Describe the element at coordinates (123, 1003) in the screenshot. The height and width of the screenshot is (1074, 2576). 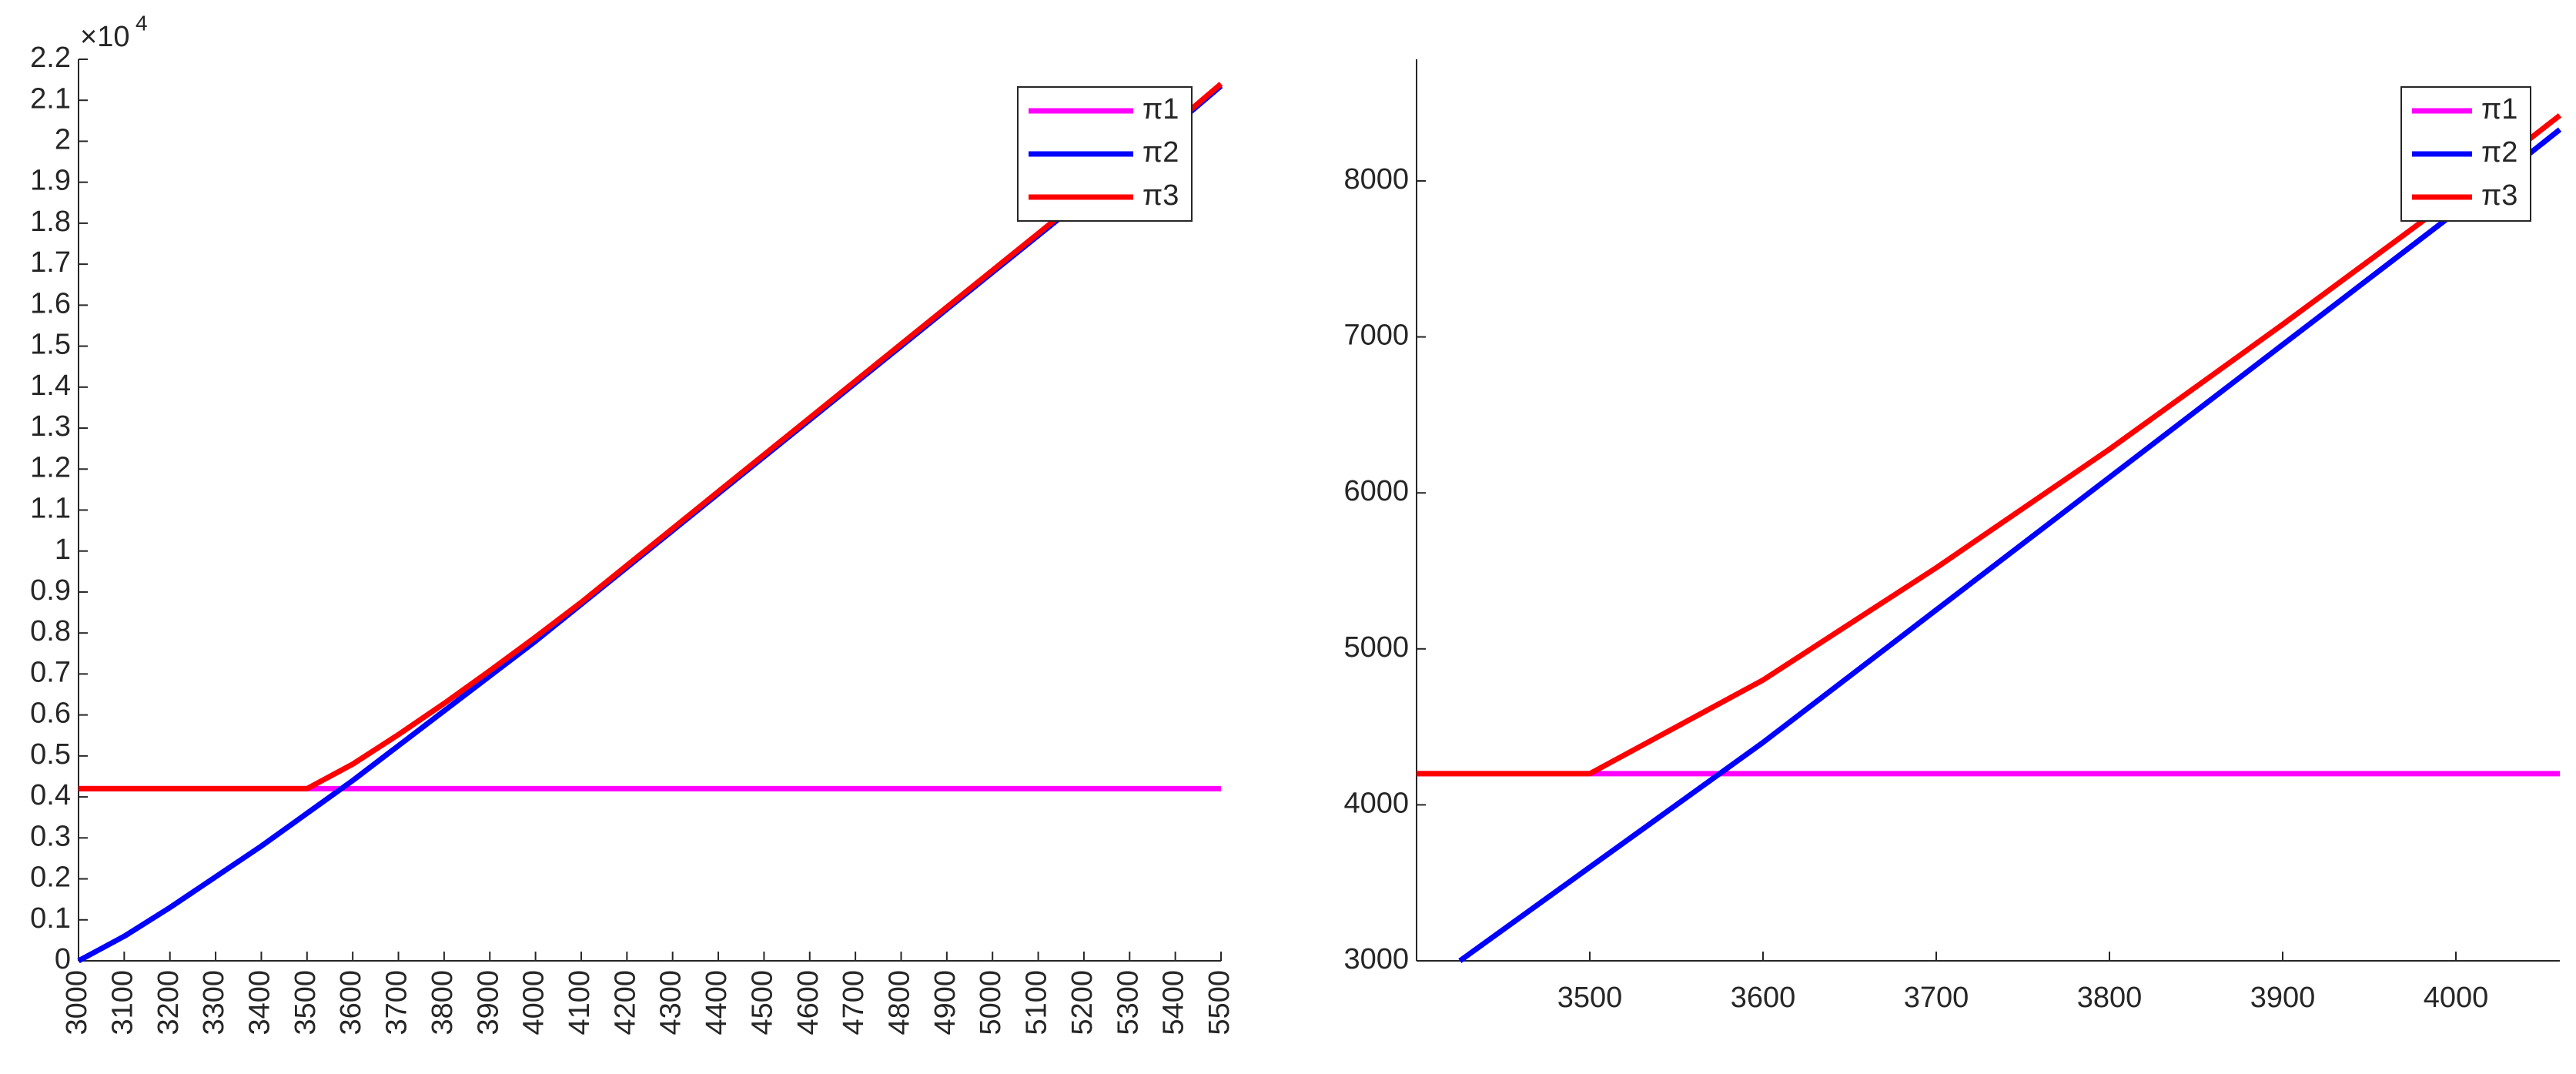
I see `x-tick-label: 3100` at that location.